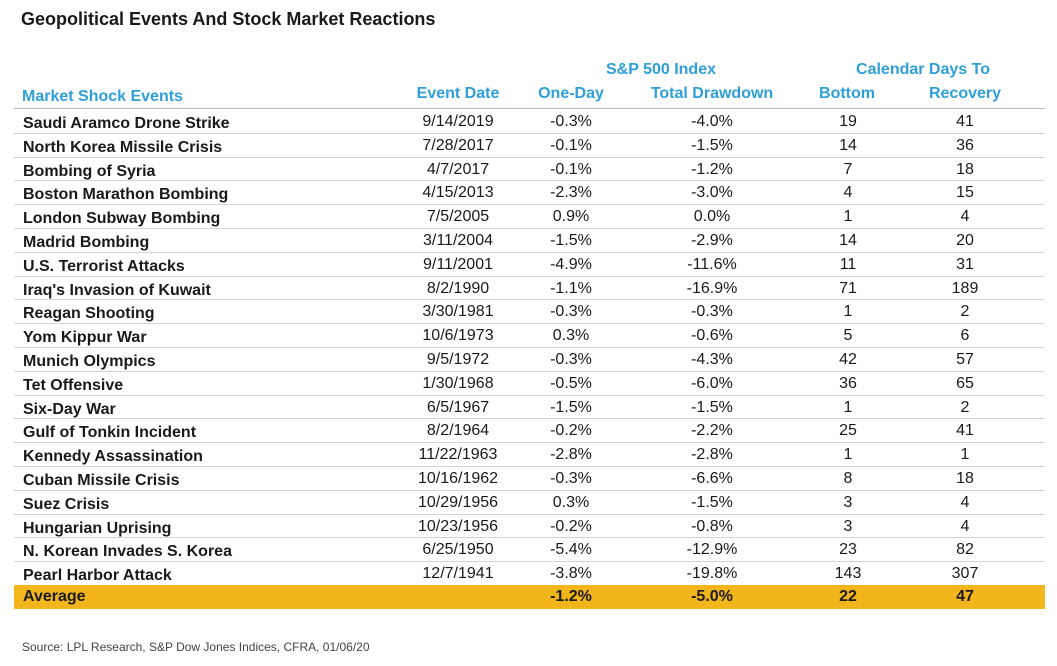 This screenshot has height=666, width=1057. I want to click on cell-event: Kennedy Assassination, so click(113, 457).